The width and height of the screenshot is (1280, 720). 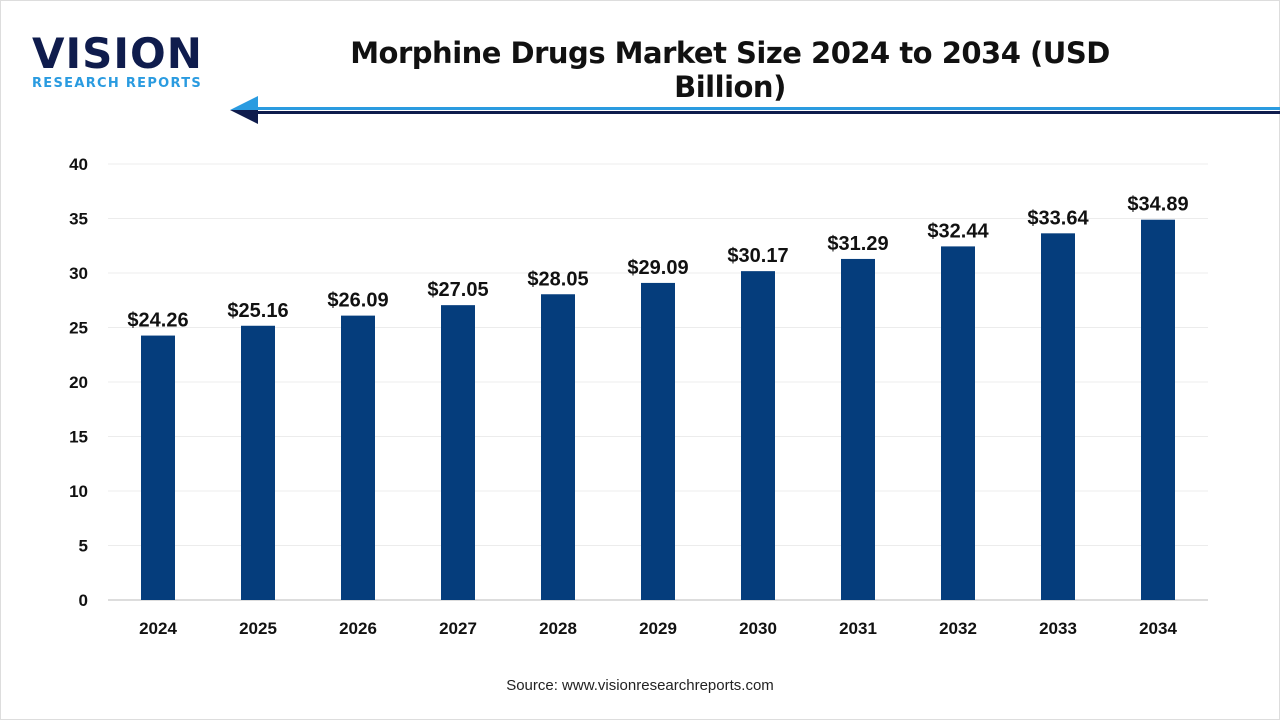 What do you see at coordinates (83, 600) in the screenshot?
I see `y-tick-label: 0` at bounding box center [83, 600].